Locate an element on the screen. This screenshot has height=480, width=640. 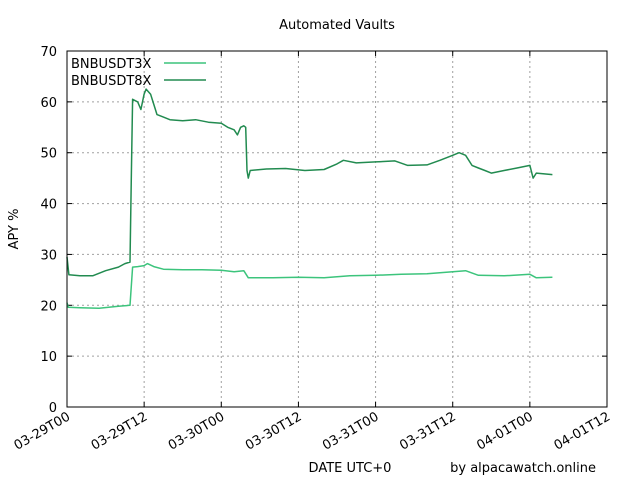
x-tick-label: 03-30T00 is located at coordinates (196, 431).